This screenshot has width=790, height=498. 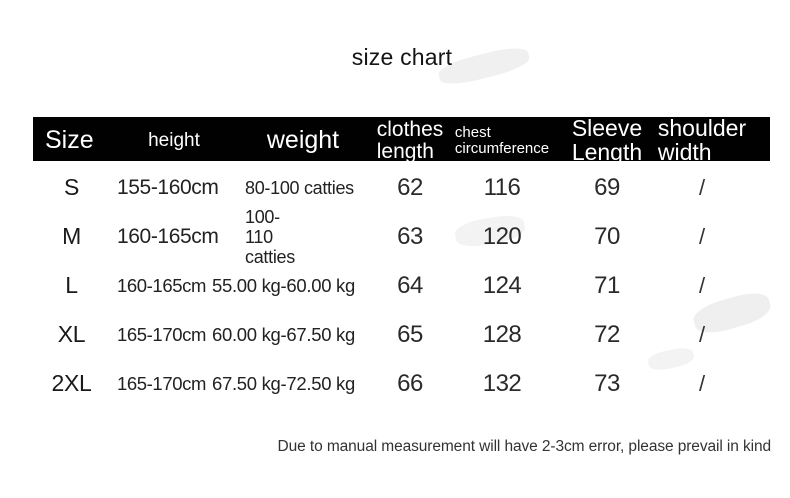 I want to click on cell-weight: 80-100 catties, so click(x=299, y=187).